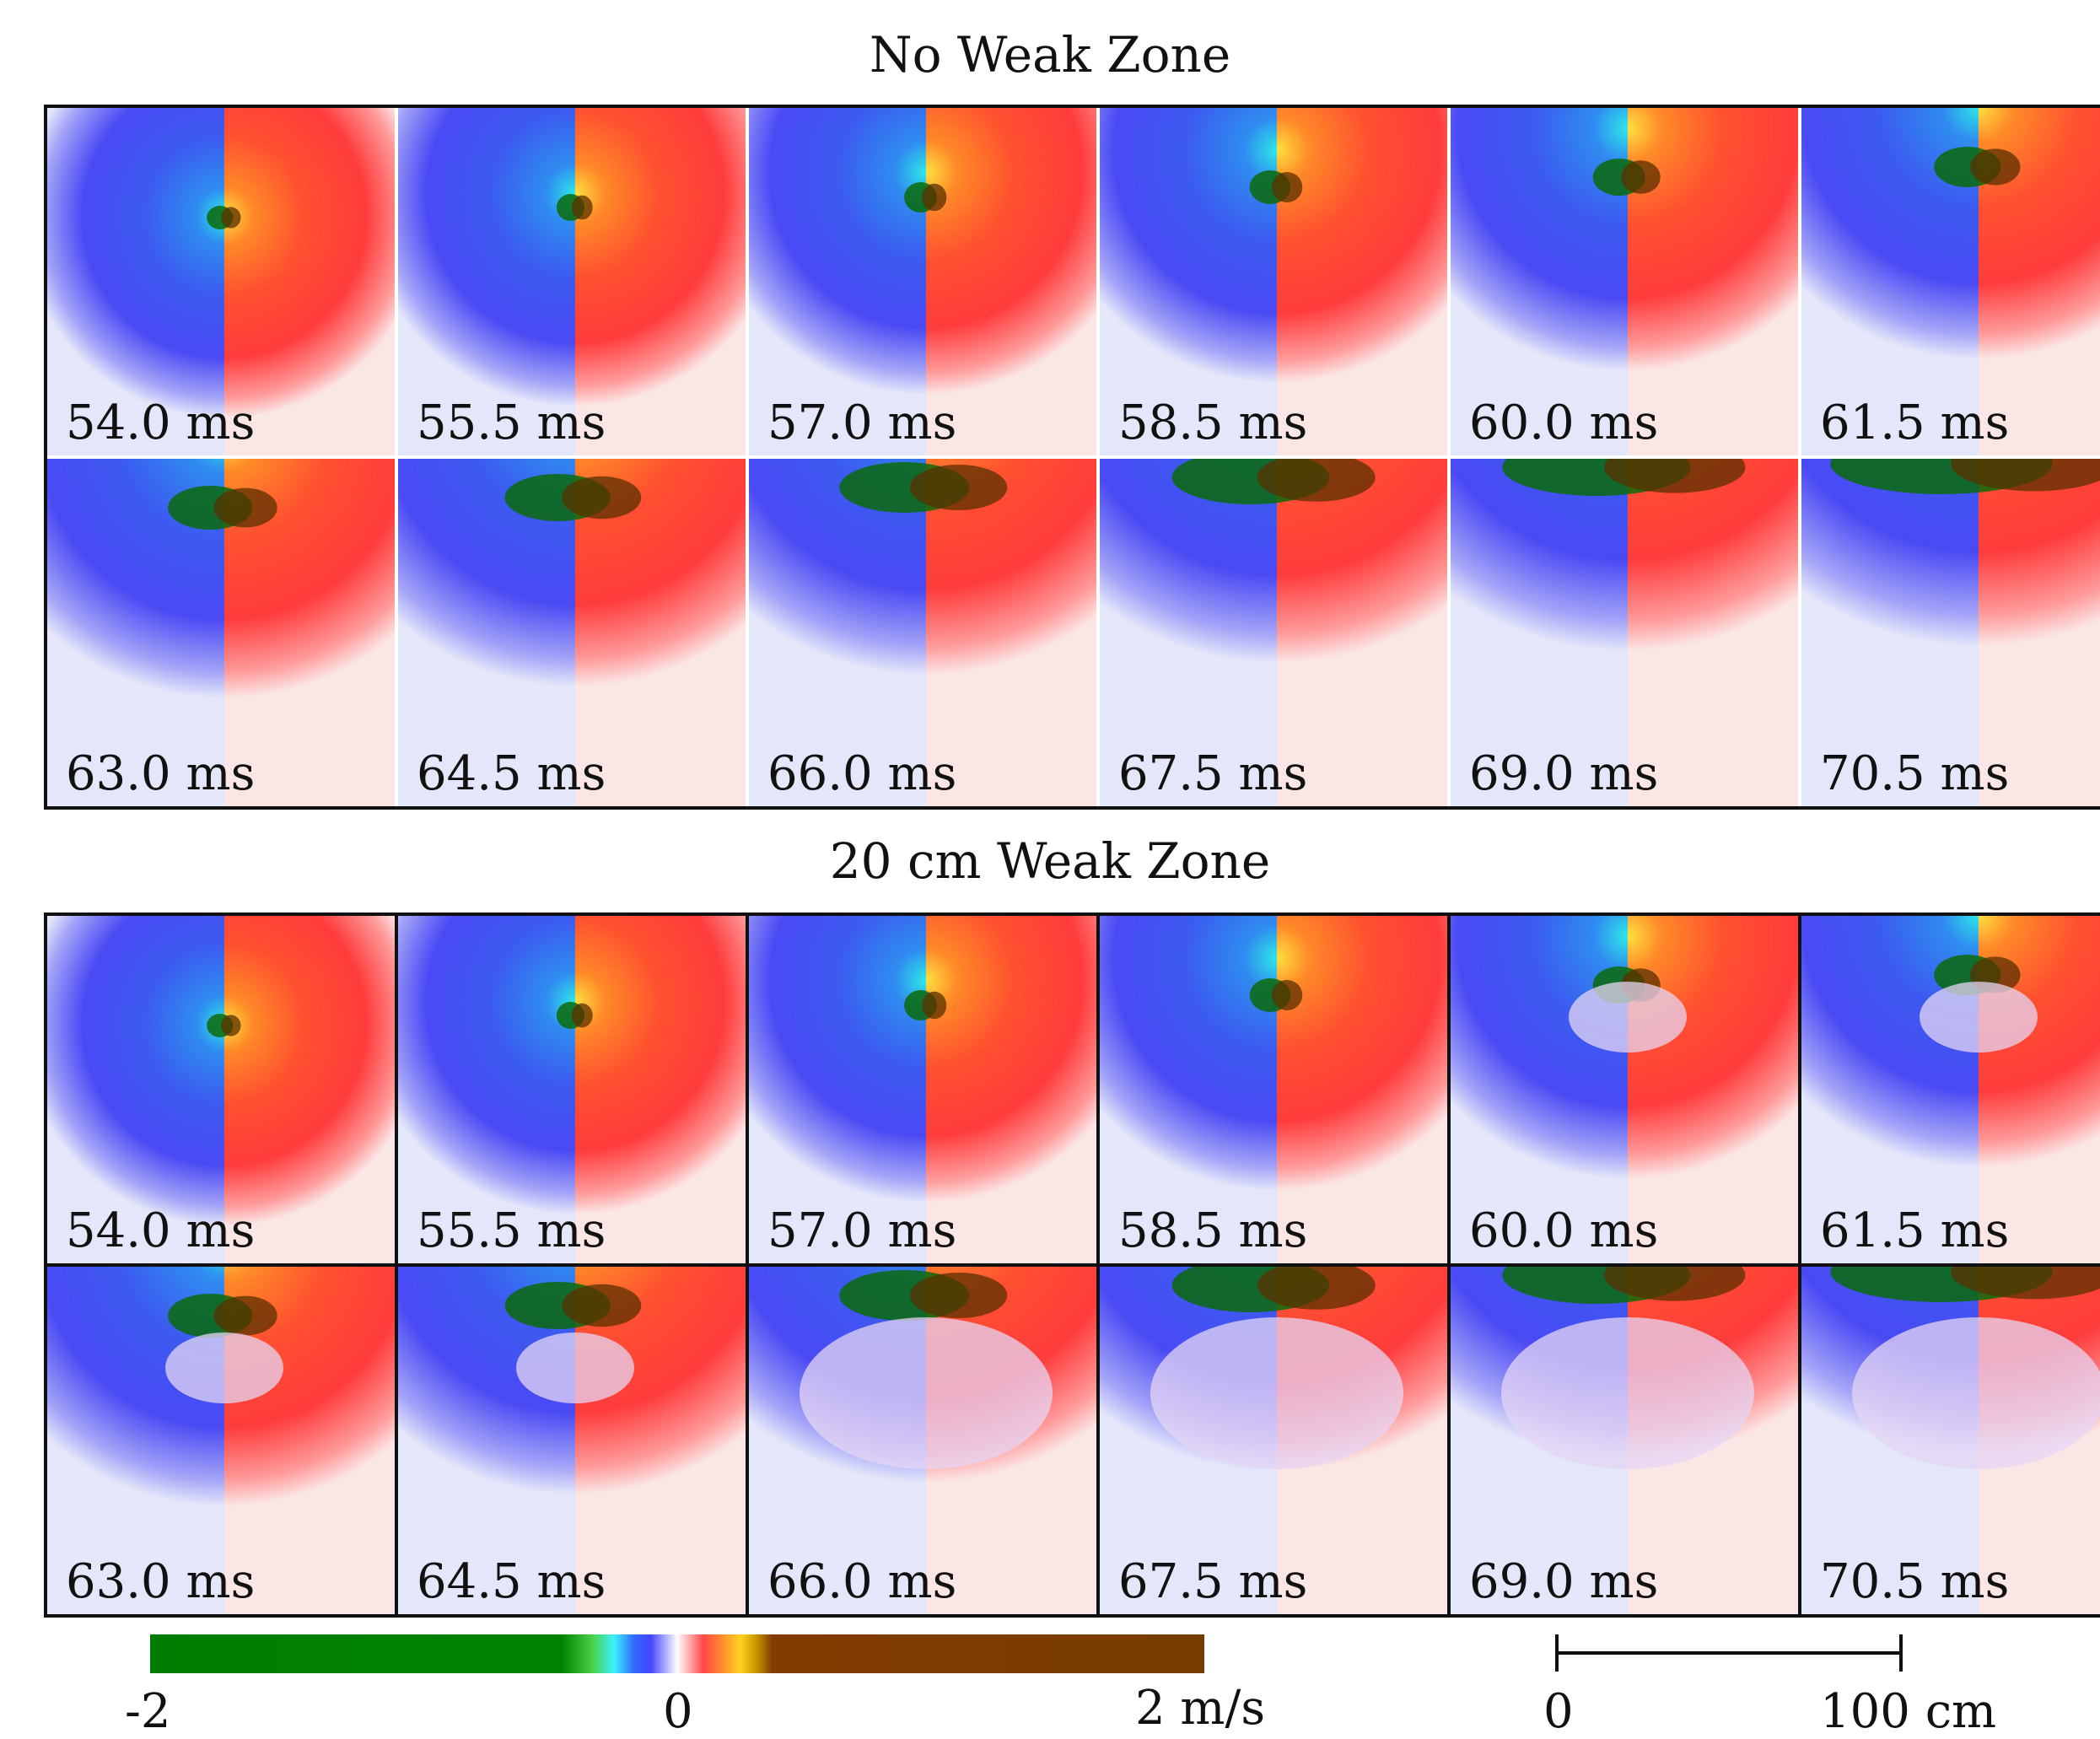 The height and width of the screenshot is (1739, 2100). What do you see at coordinates (1050, 861) in the screenshot?
I see `section-title-weak-zone: 20 cm Weak Zone` at bounding box center [1050, 861].